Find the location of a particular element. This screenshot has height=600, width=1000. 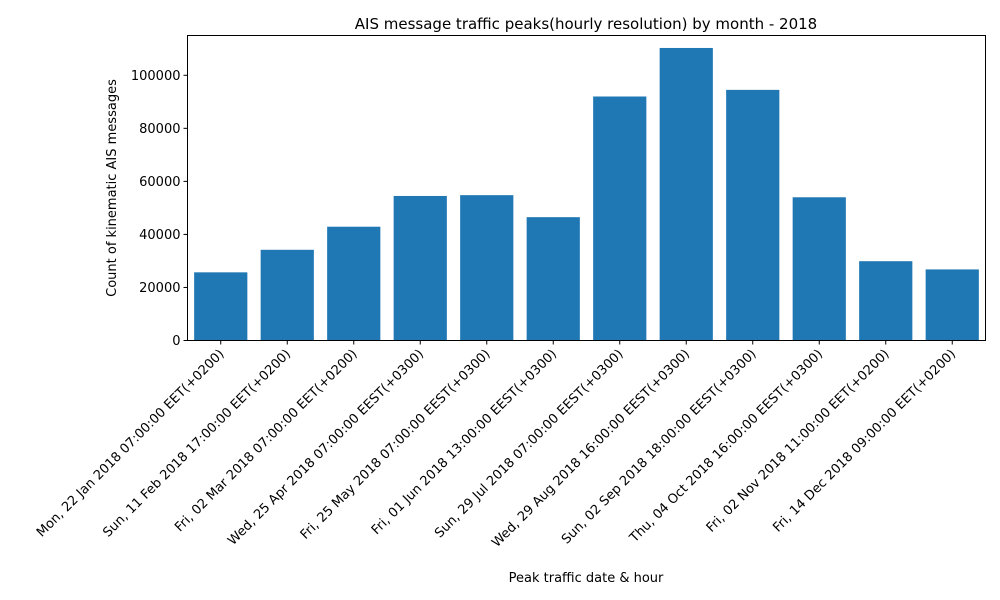

y-tick-label: 20000 is located at coordinates (159, 288).